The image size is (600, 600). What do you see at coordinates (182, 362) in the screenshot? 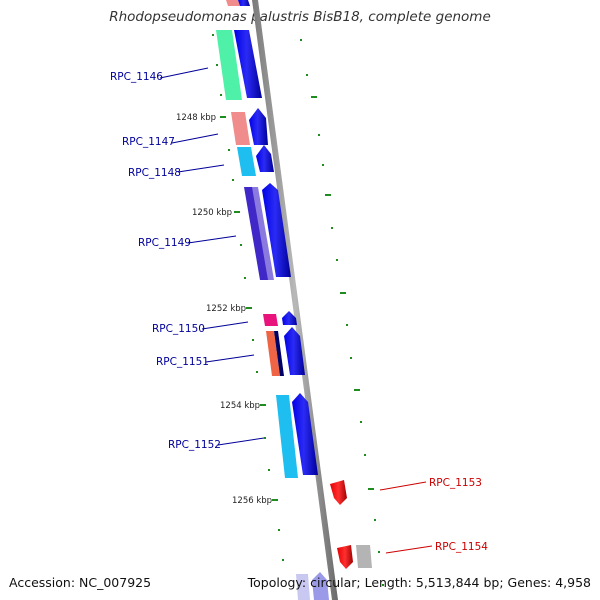
I see `gene-label-RPC_1151: RPC_1151` at bounding box center [182, 362].